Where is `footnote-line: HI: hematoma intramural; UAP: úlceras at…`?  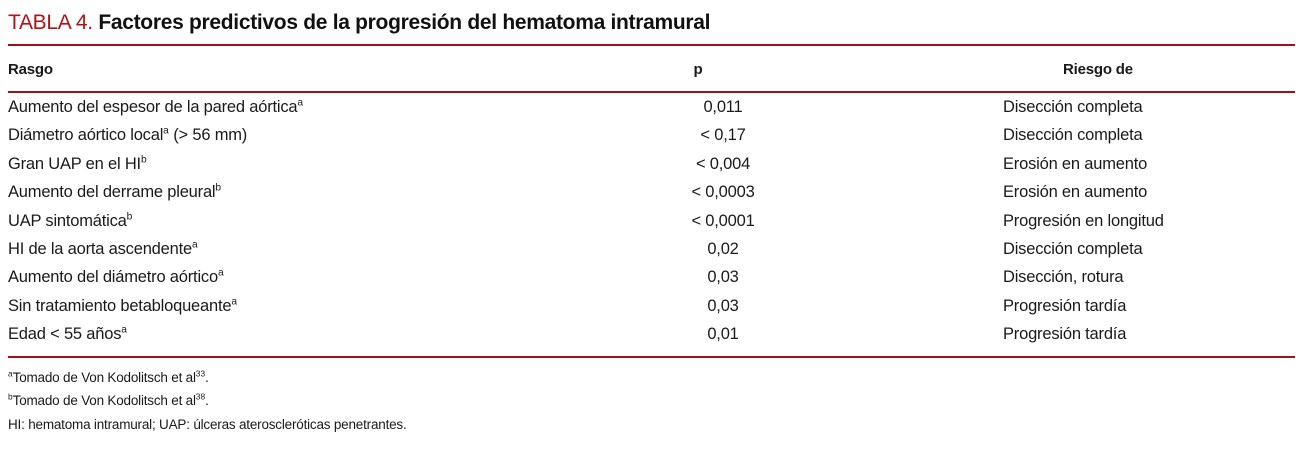
footnote-line: HI: hematoma intramural; UAP: úlceras at… is located at coordinates (207, 424).